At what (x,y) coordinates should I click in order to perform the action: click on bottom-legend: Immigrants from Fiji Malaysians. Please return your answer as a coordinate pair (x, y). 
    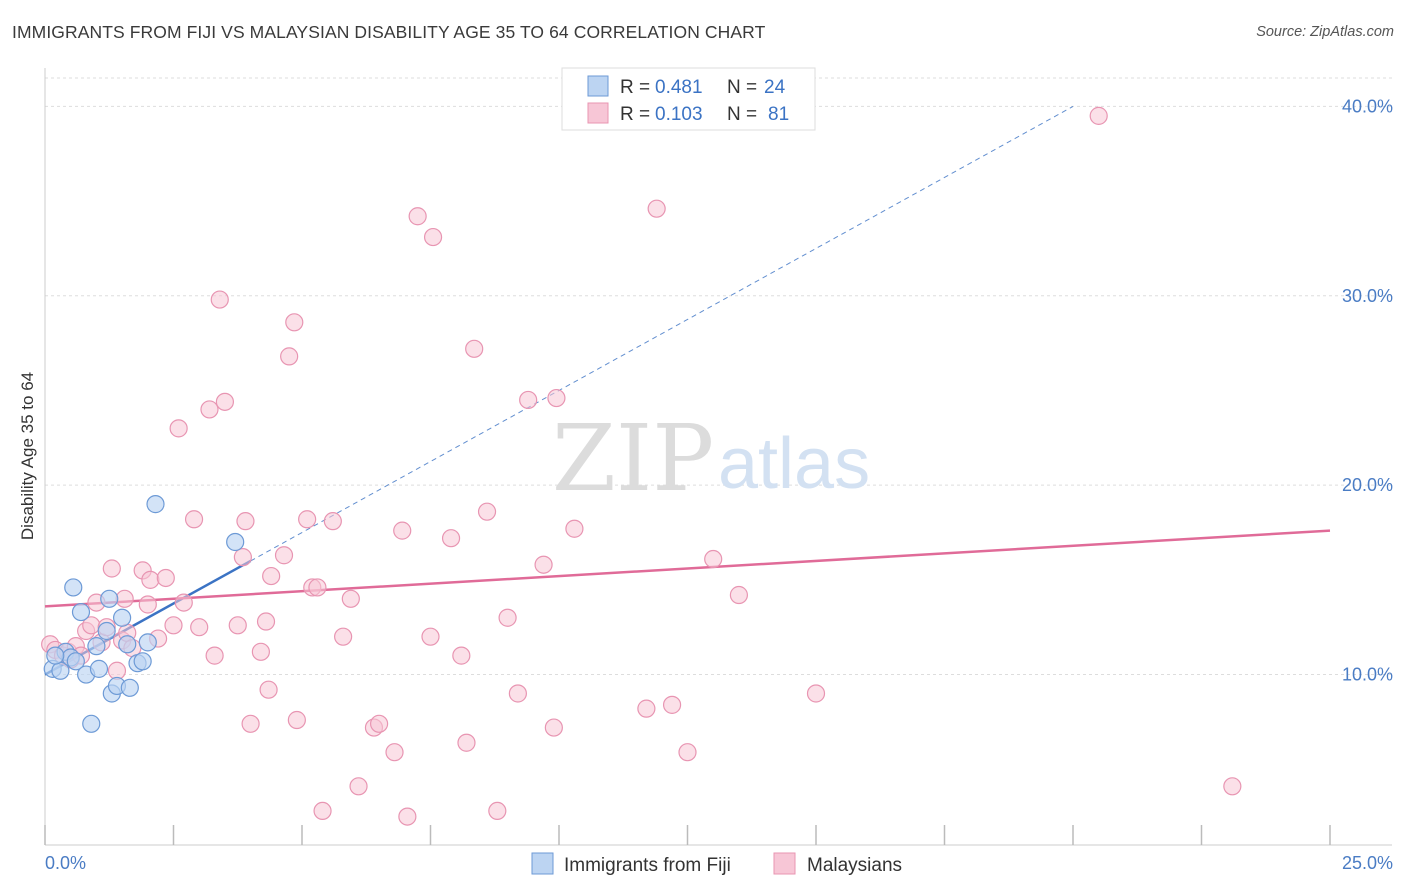
    Looking at the image, I should click on (716, 864).